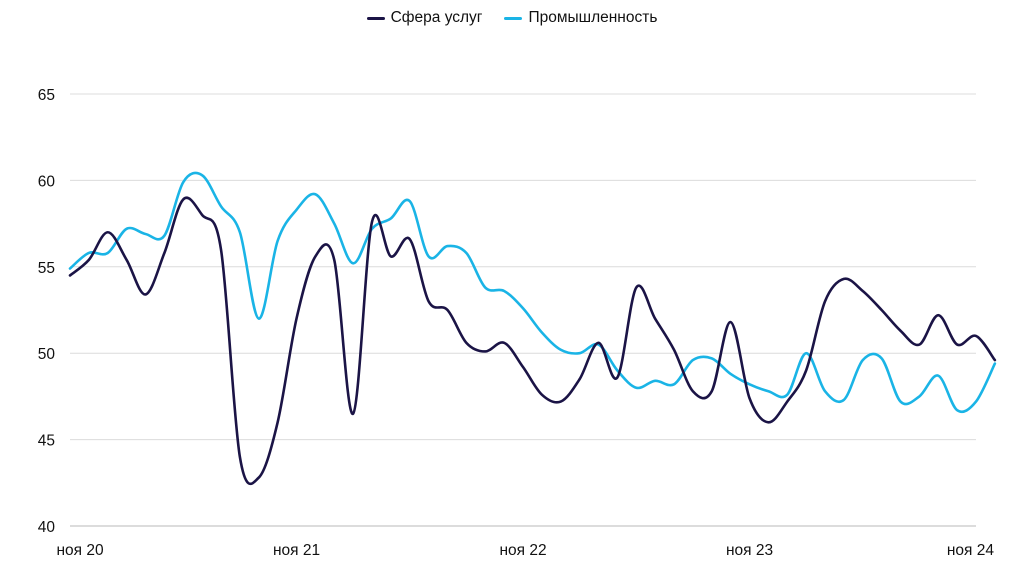  I want to click on x-tick-label: ноя 21, so click(296, 550).